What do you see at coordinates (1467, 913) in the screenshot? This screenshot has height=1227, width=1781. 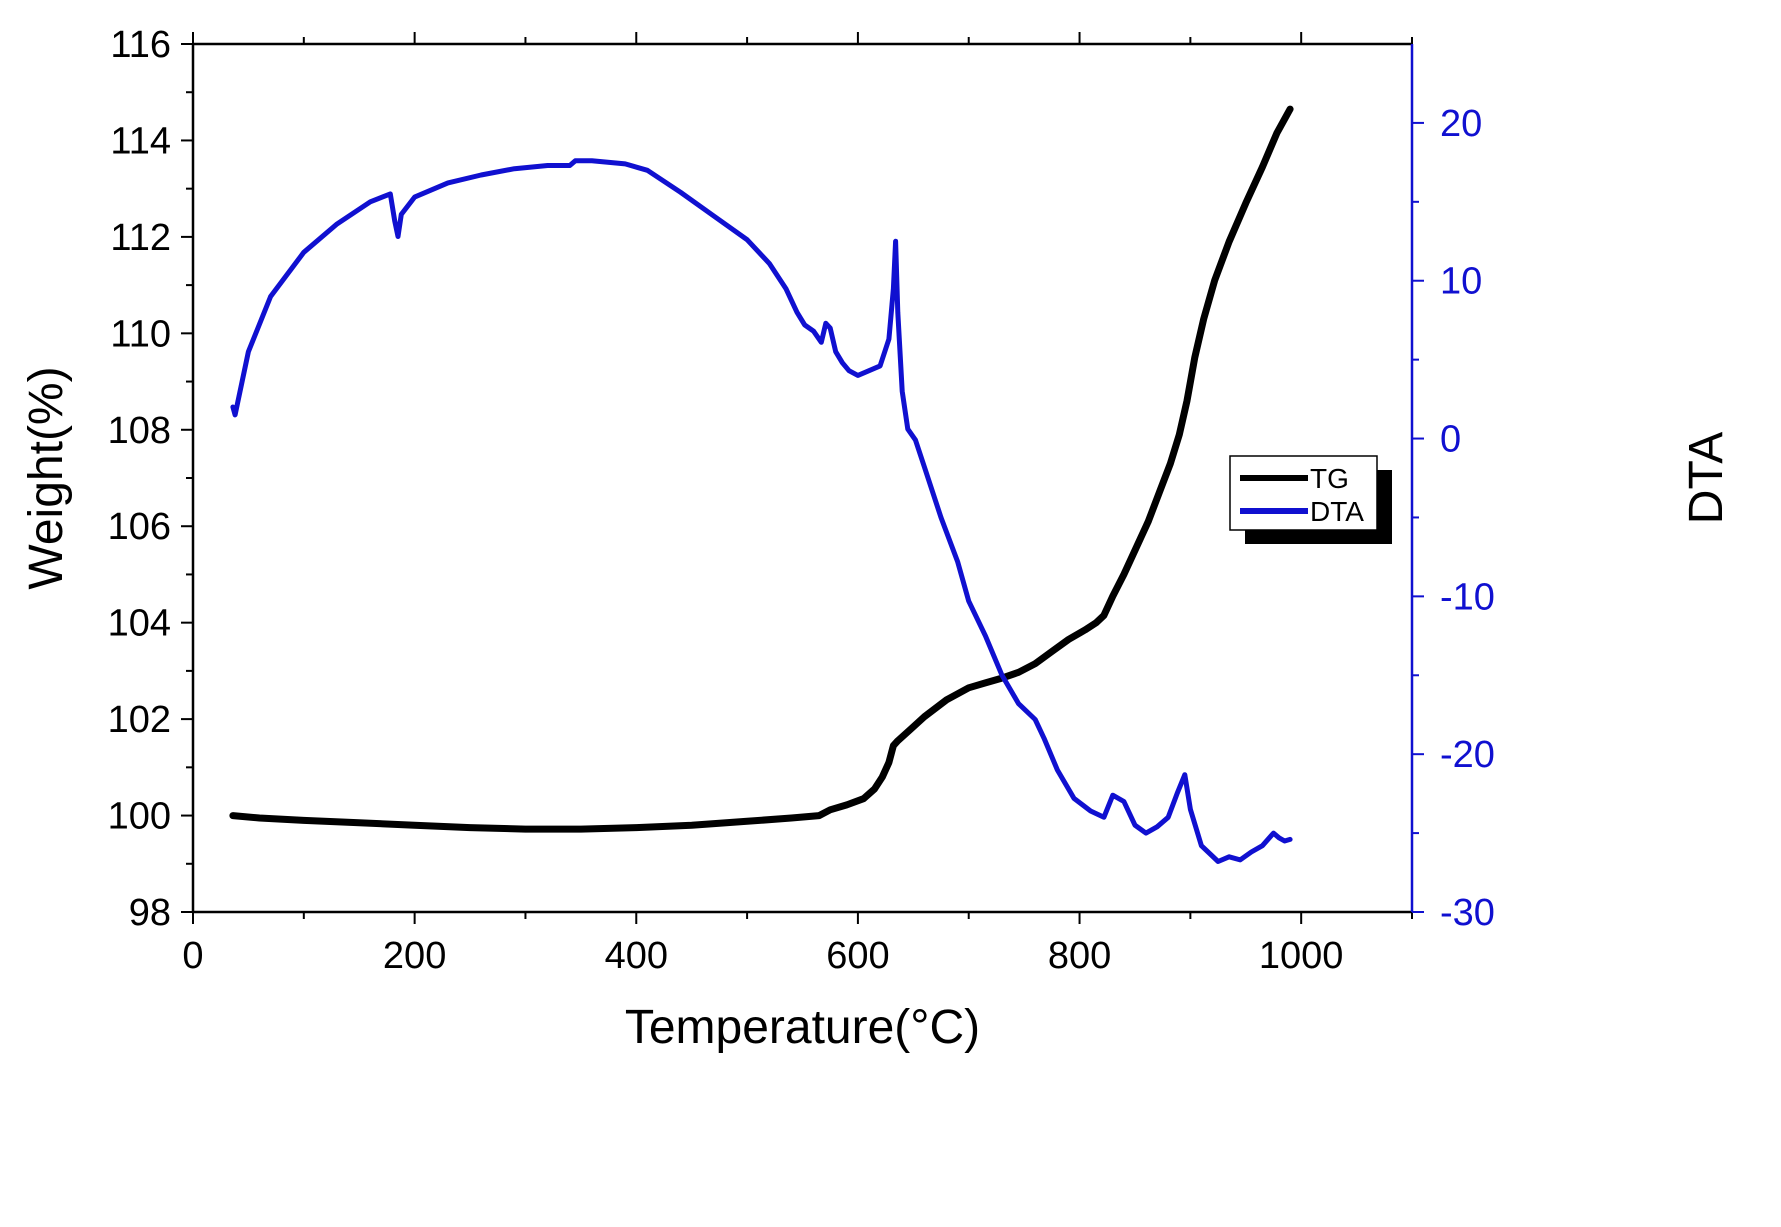 I see `y-right-tick-label: -30` at bounding box center [1467, 913].